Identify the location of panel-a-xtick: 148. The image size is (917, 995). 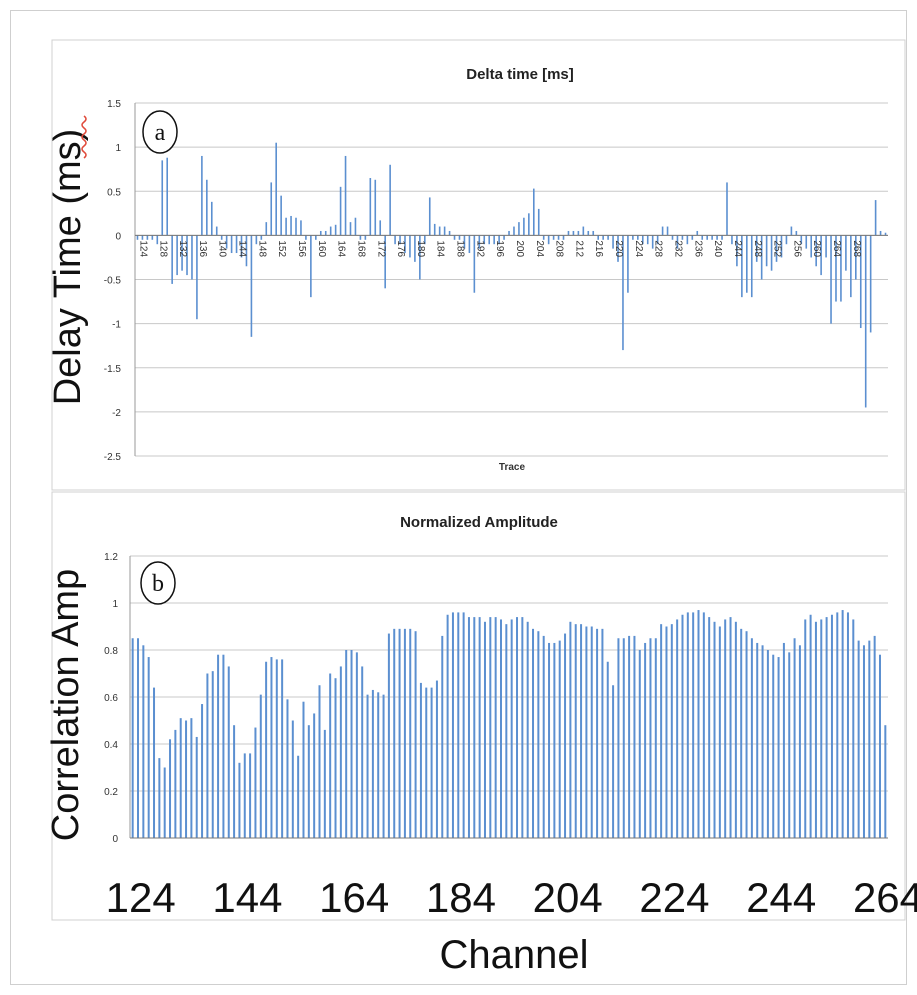
(261, 248).